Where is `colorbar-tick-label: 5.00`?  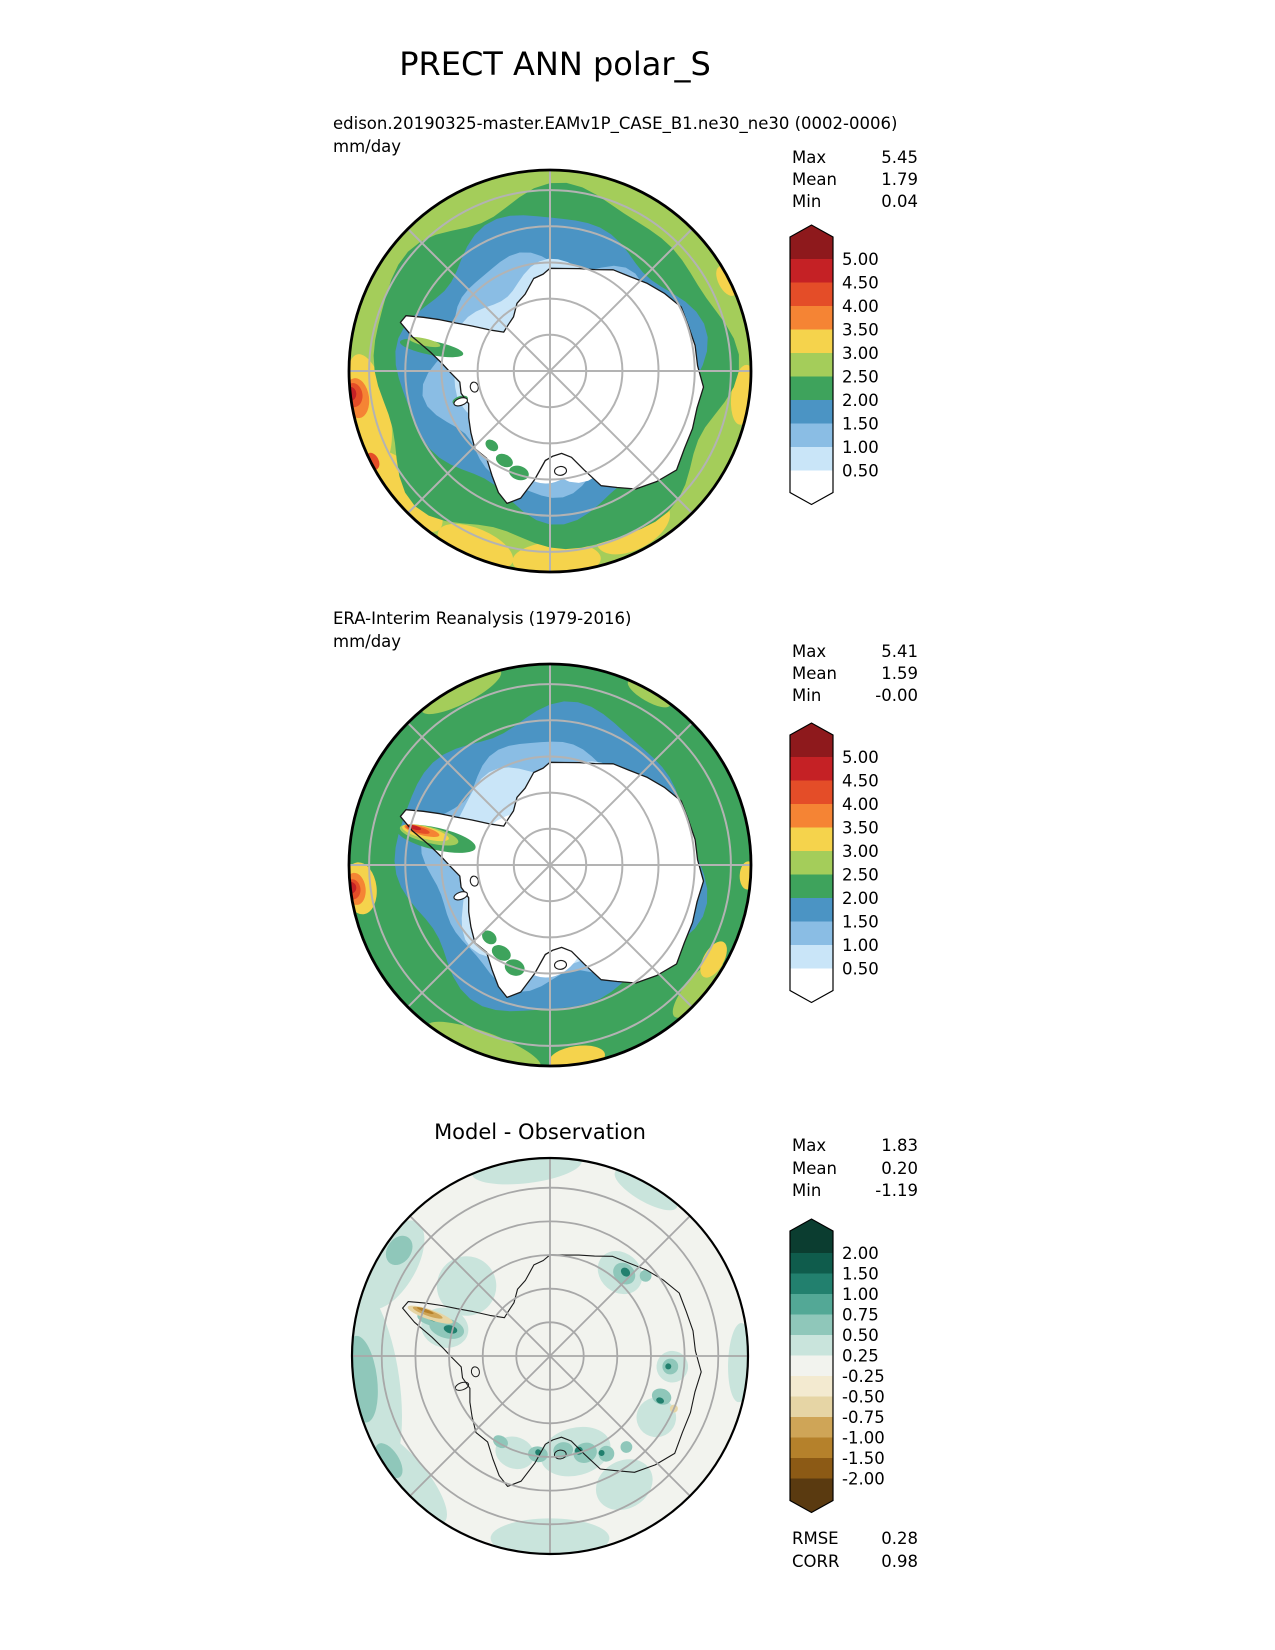
colorbar-tick-label: 5.00 is located at coordinates (860, 259).